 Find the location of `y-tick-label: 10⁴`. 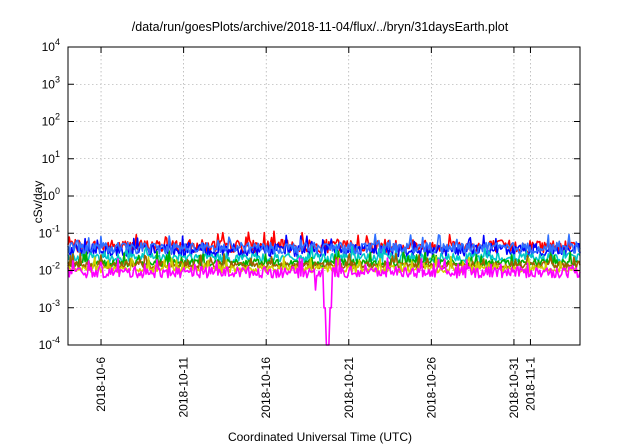

y-tick-label: 10⁴ is located at coordinates (51, 45).